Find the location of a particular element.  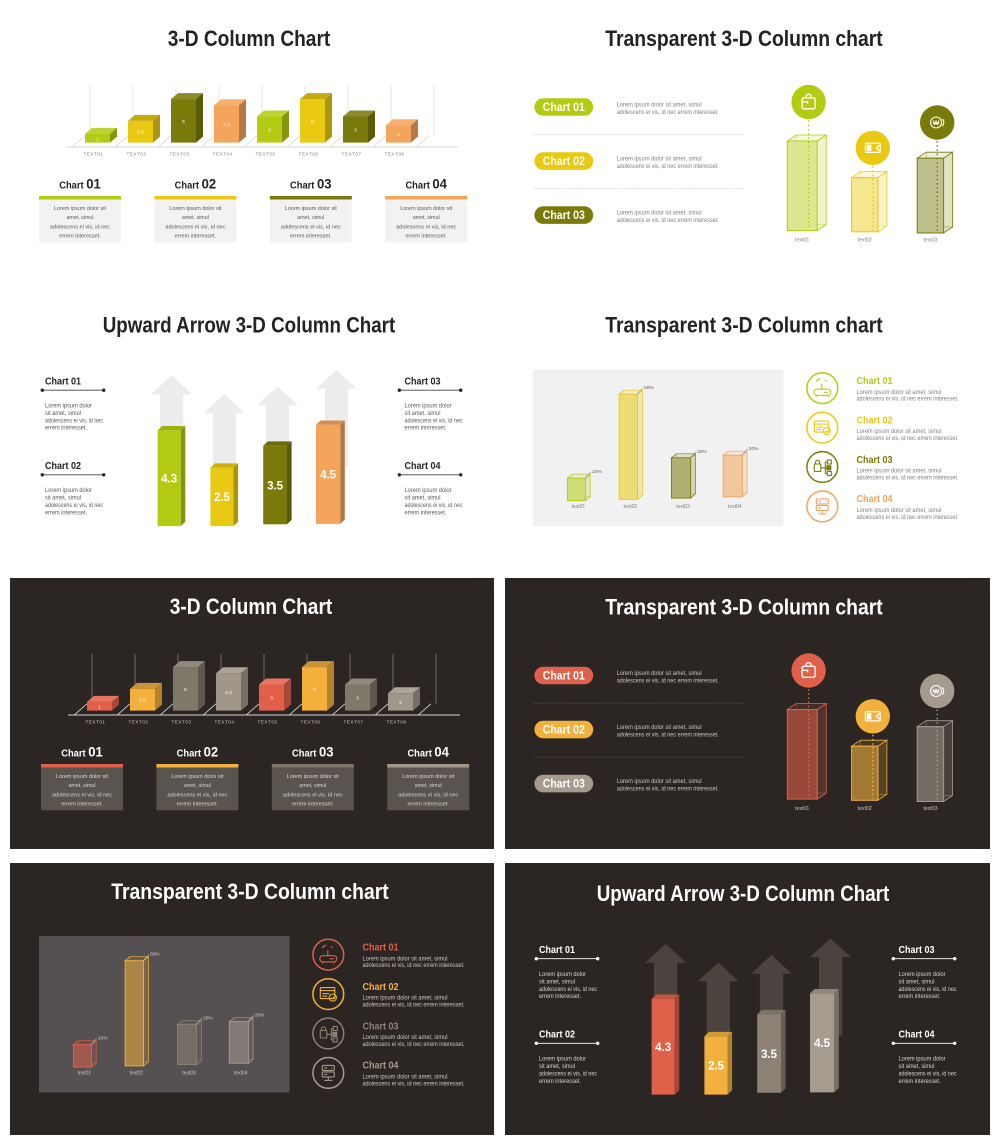

svg-text: text02 is located at coordinates (865, 809).